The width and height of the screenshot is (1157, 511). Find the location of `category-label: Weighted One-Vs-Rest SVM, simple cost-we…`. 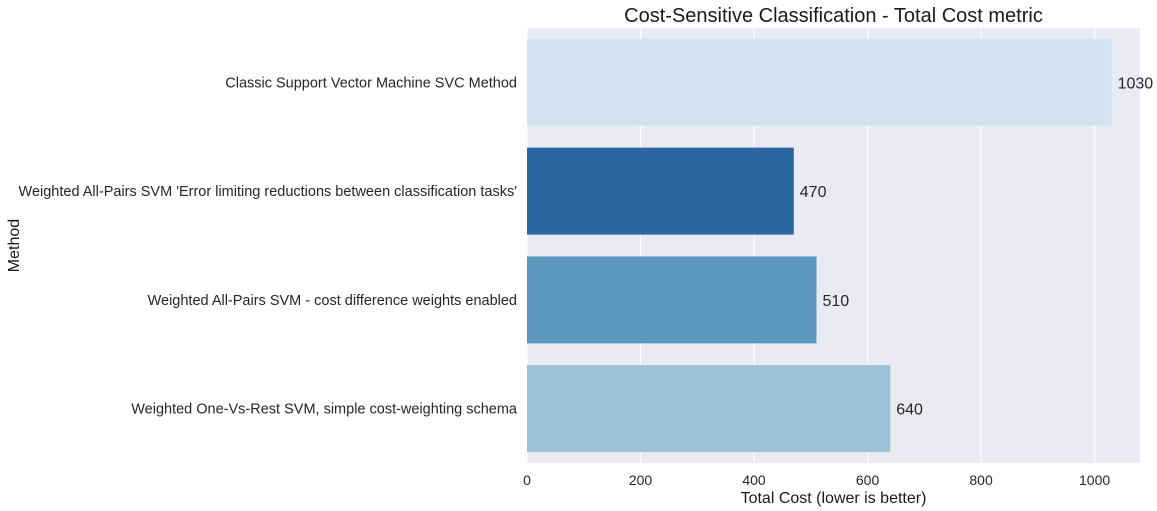

category-label: Weighted One-Vs-Rest SVM, simple cost-we… is located at coordinates (324, 410).